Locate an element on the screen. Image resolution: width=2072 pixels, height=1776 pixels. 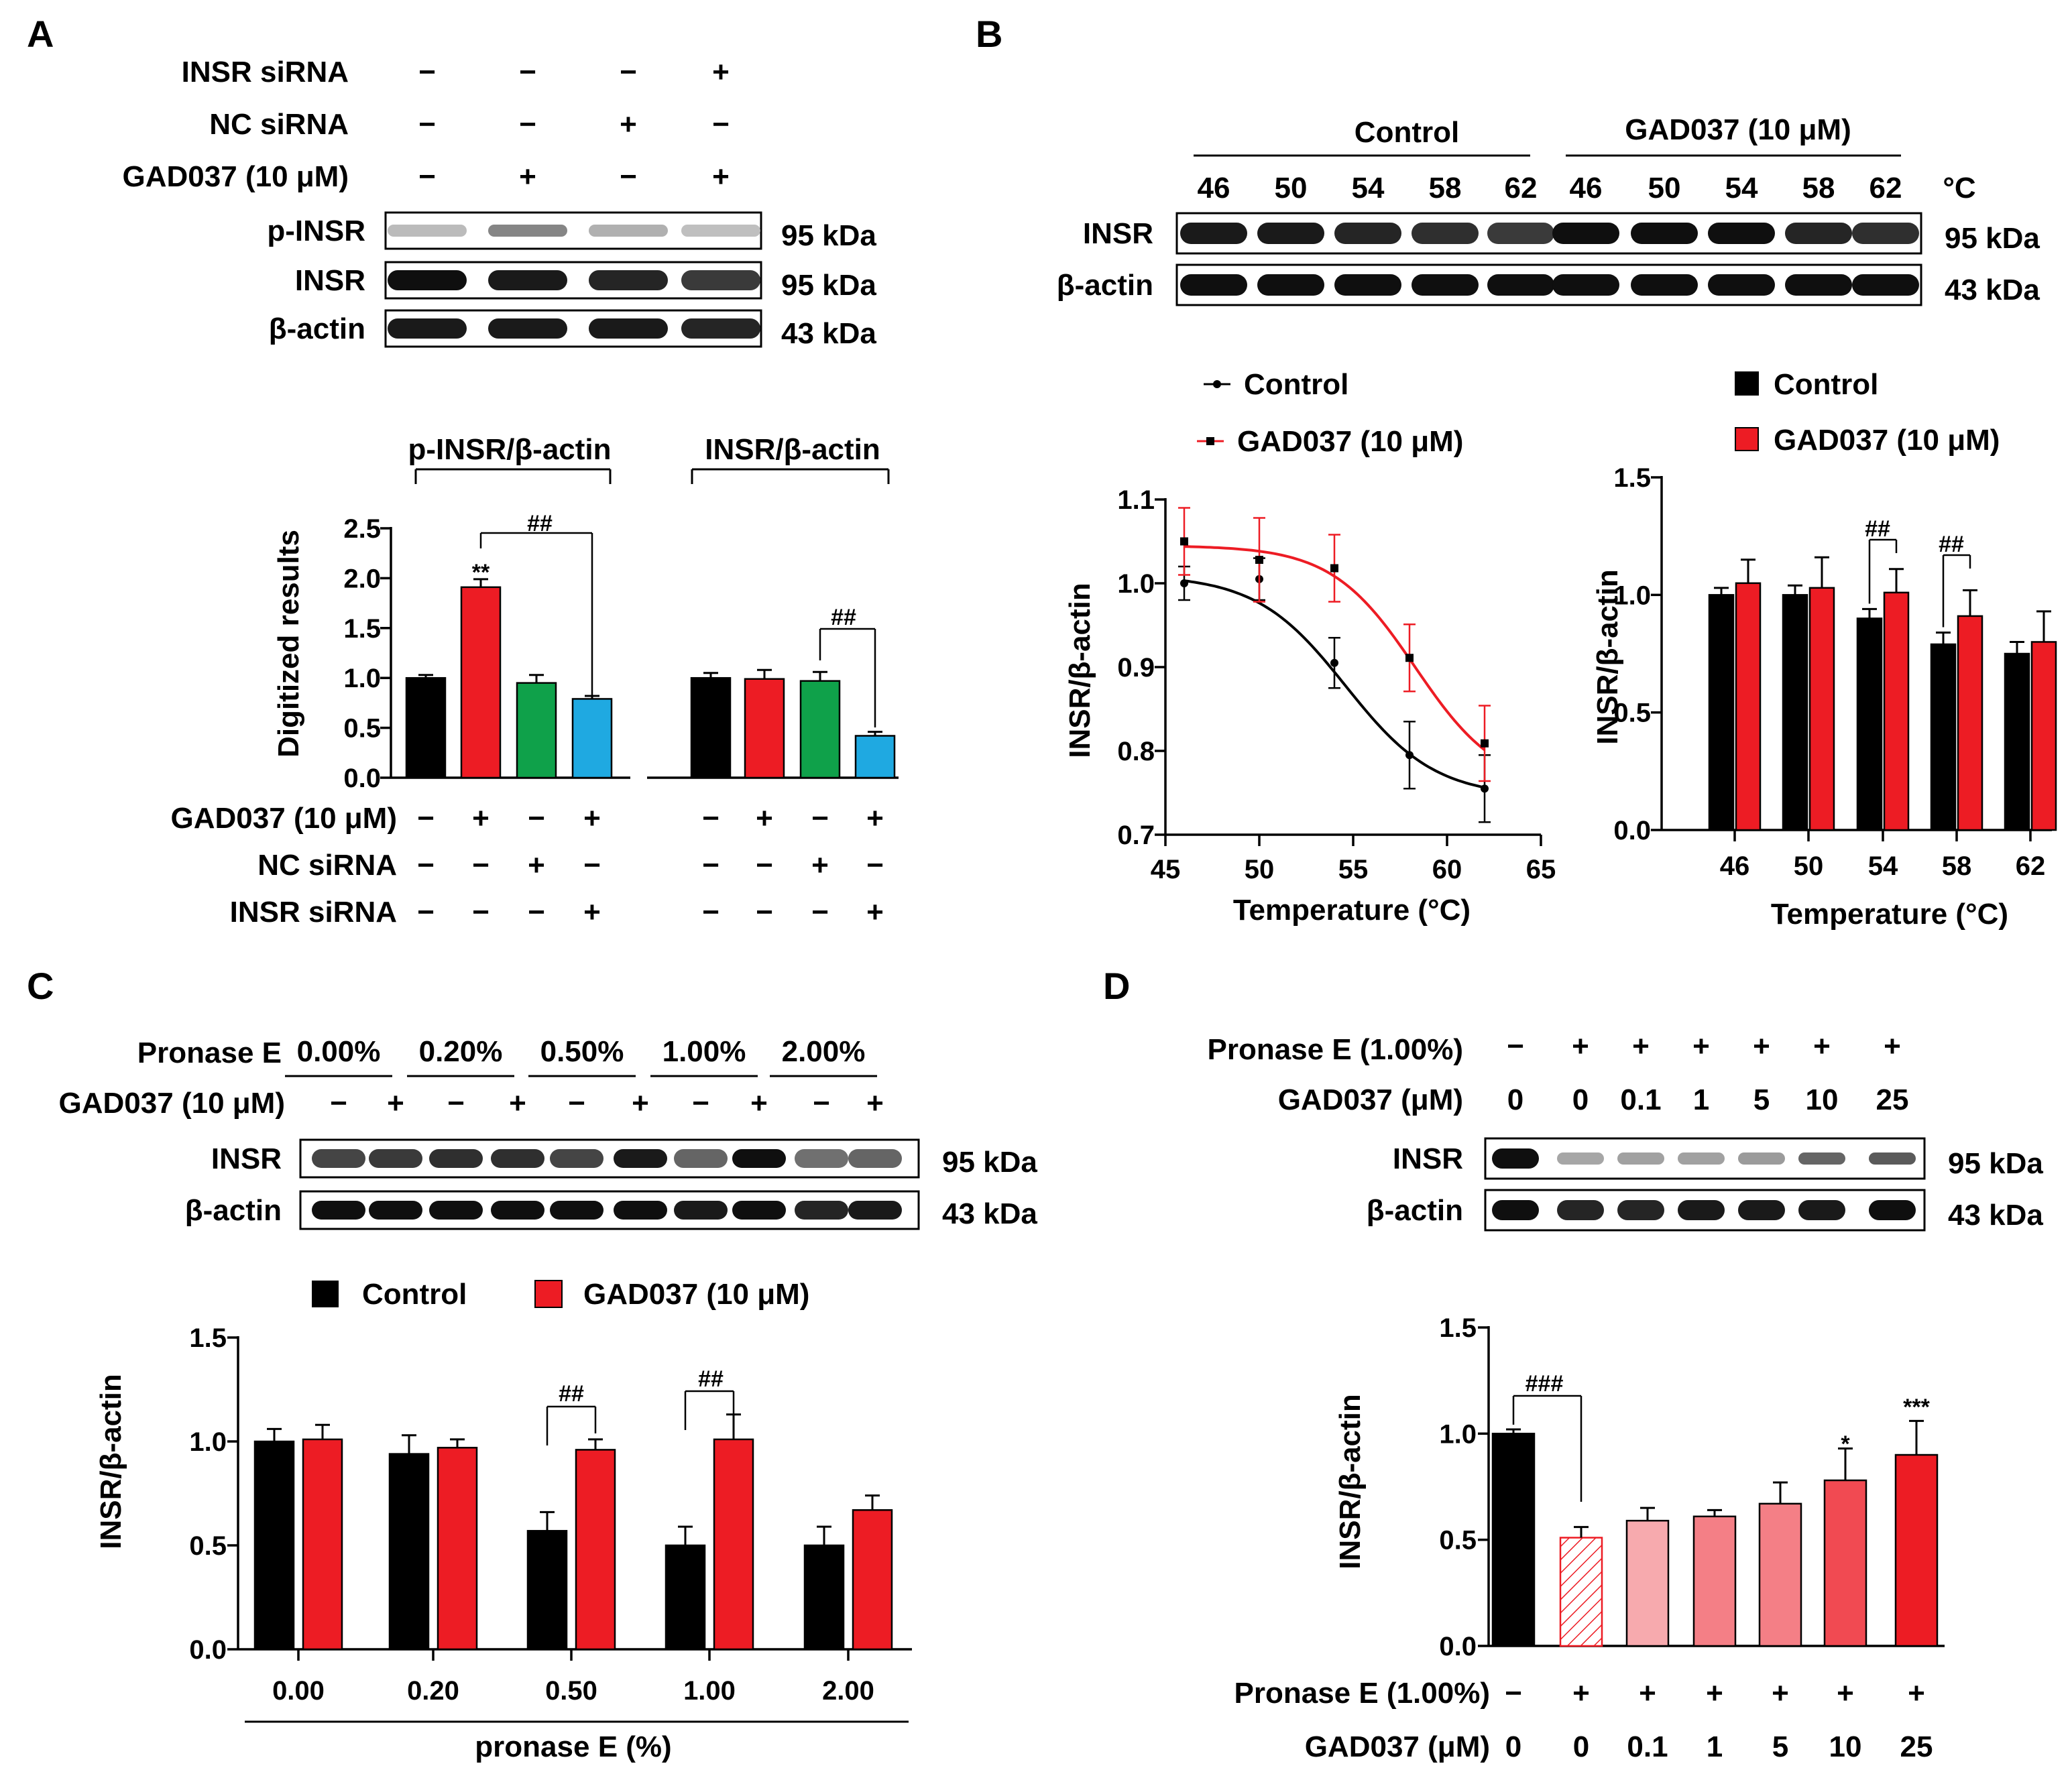
a-below-sign-1-1: − is located at coordinates (481, 865).